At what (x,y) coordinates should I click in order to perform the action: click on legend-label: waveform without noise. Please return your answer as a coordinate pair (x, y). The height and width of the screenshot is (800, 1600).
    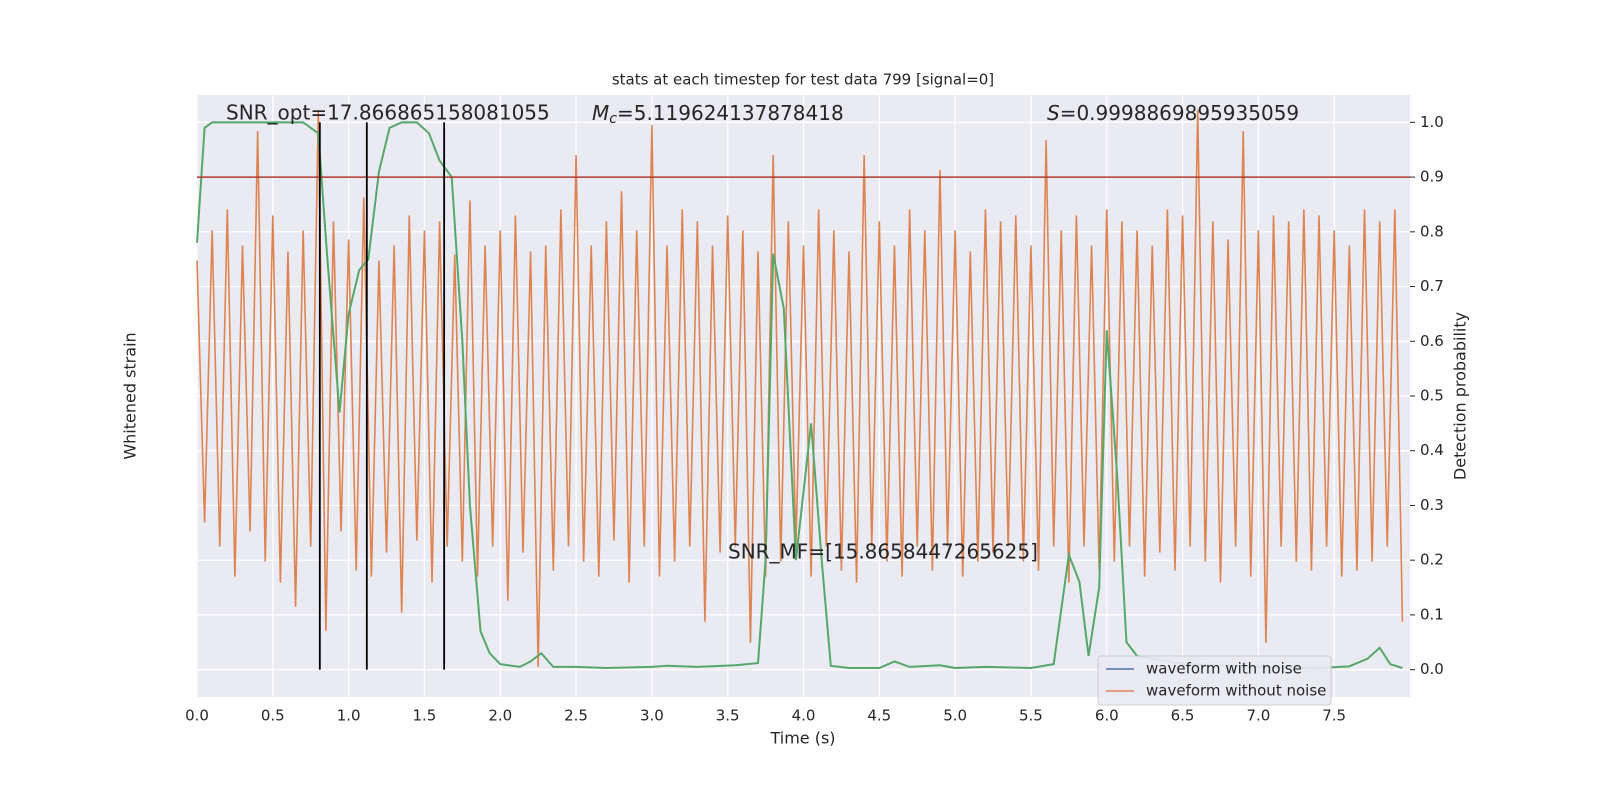
    Looking at the image, I should click on (1236, 691).